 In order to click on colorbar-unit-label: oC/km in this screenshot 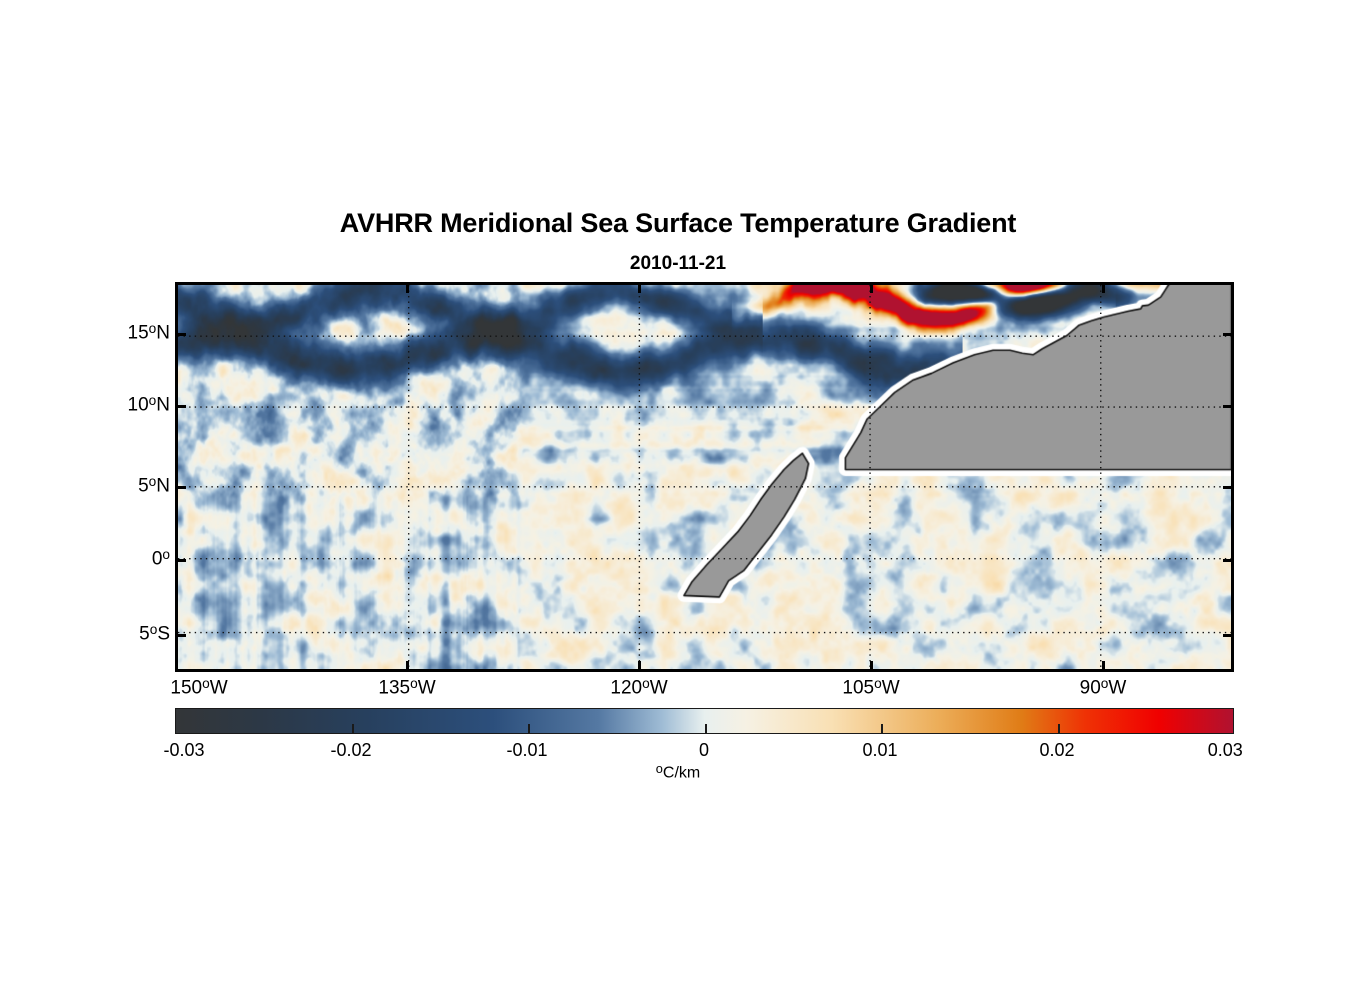, I will do `click(678, 771)`.